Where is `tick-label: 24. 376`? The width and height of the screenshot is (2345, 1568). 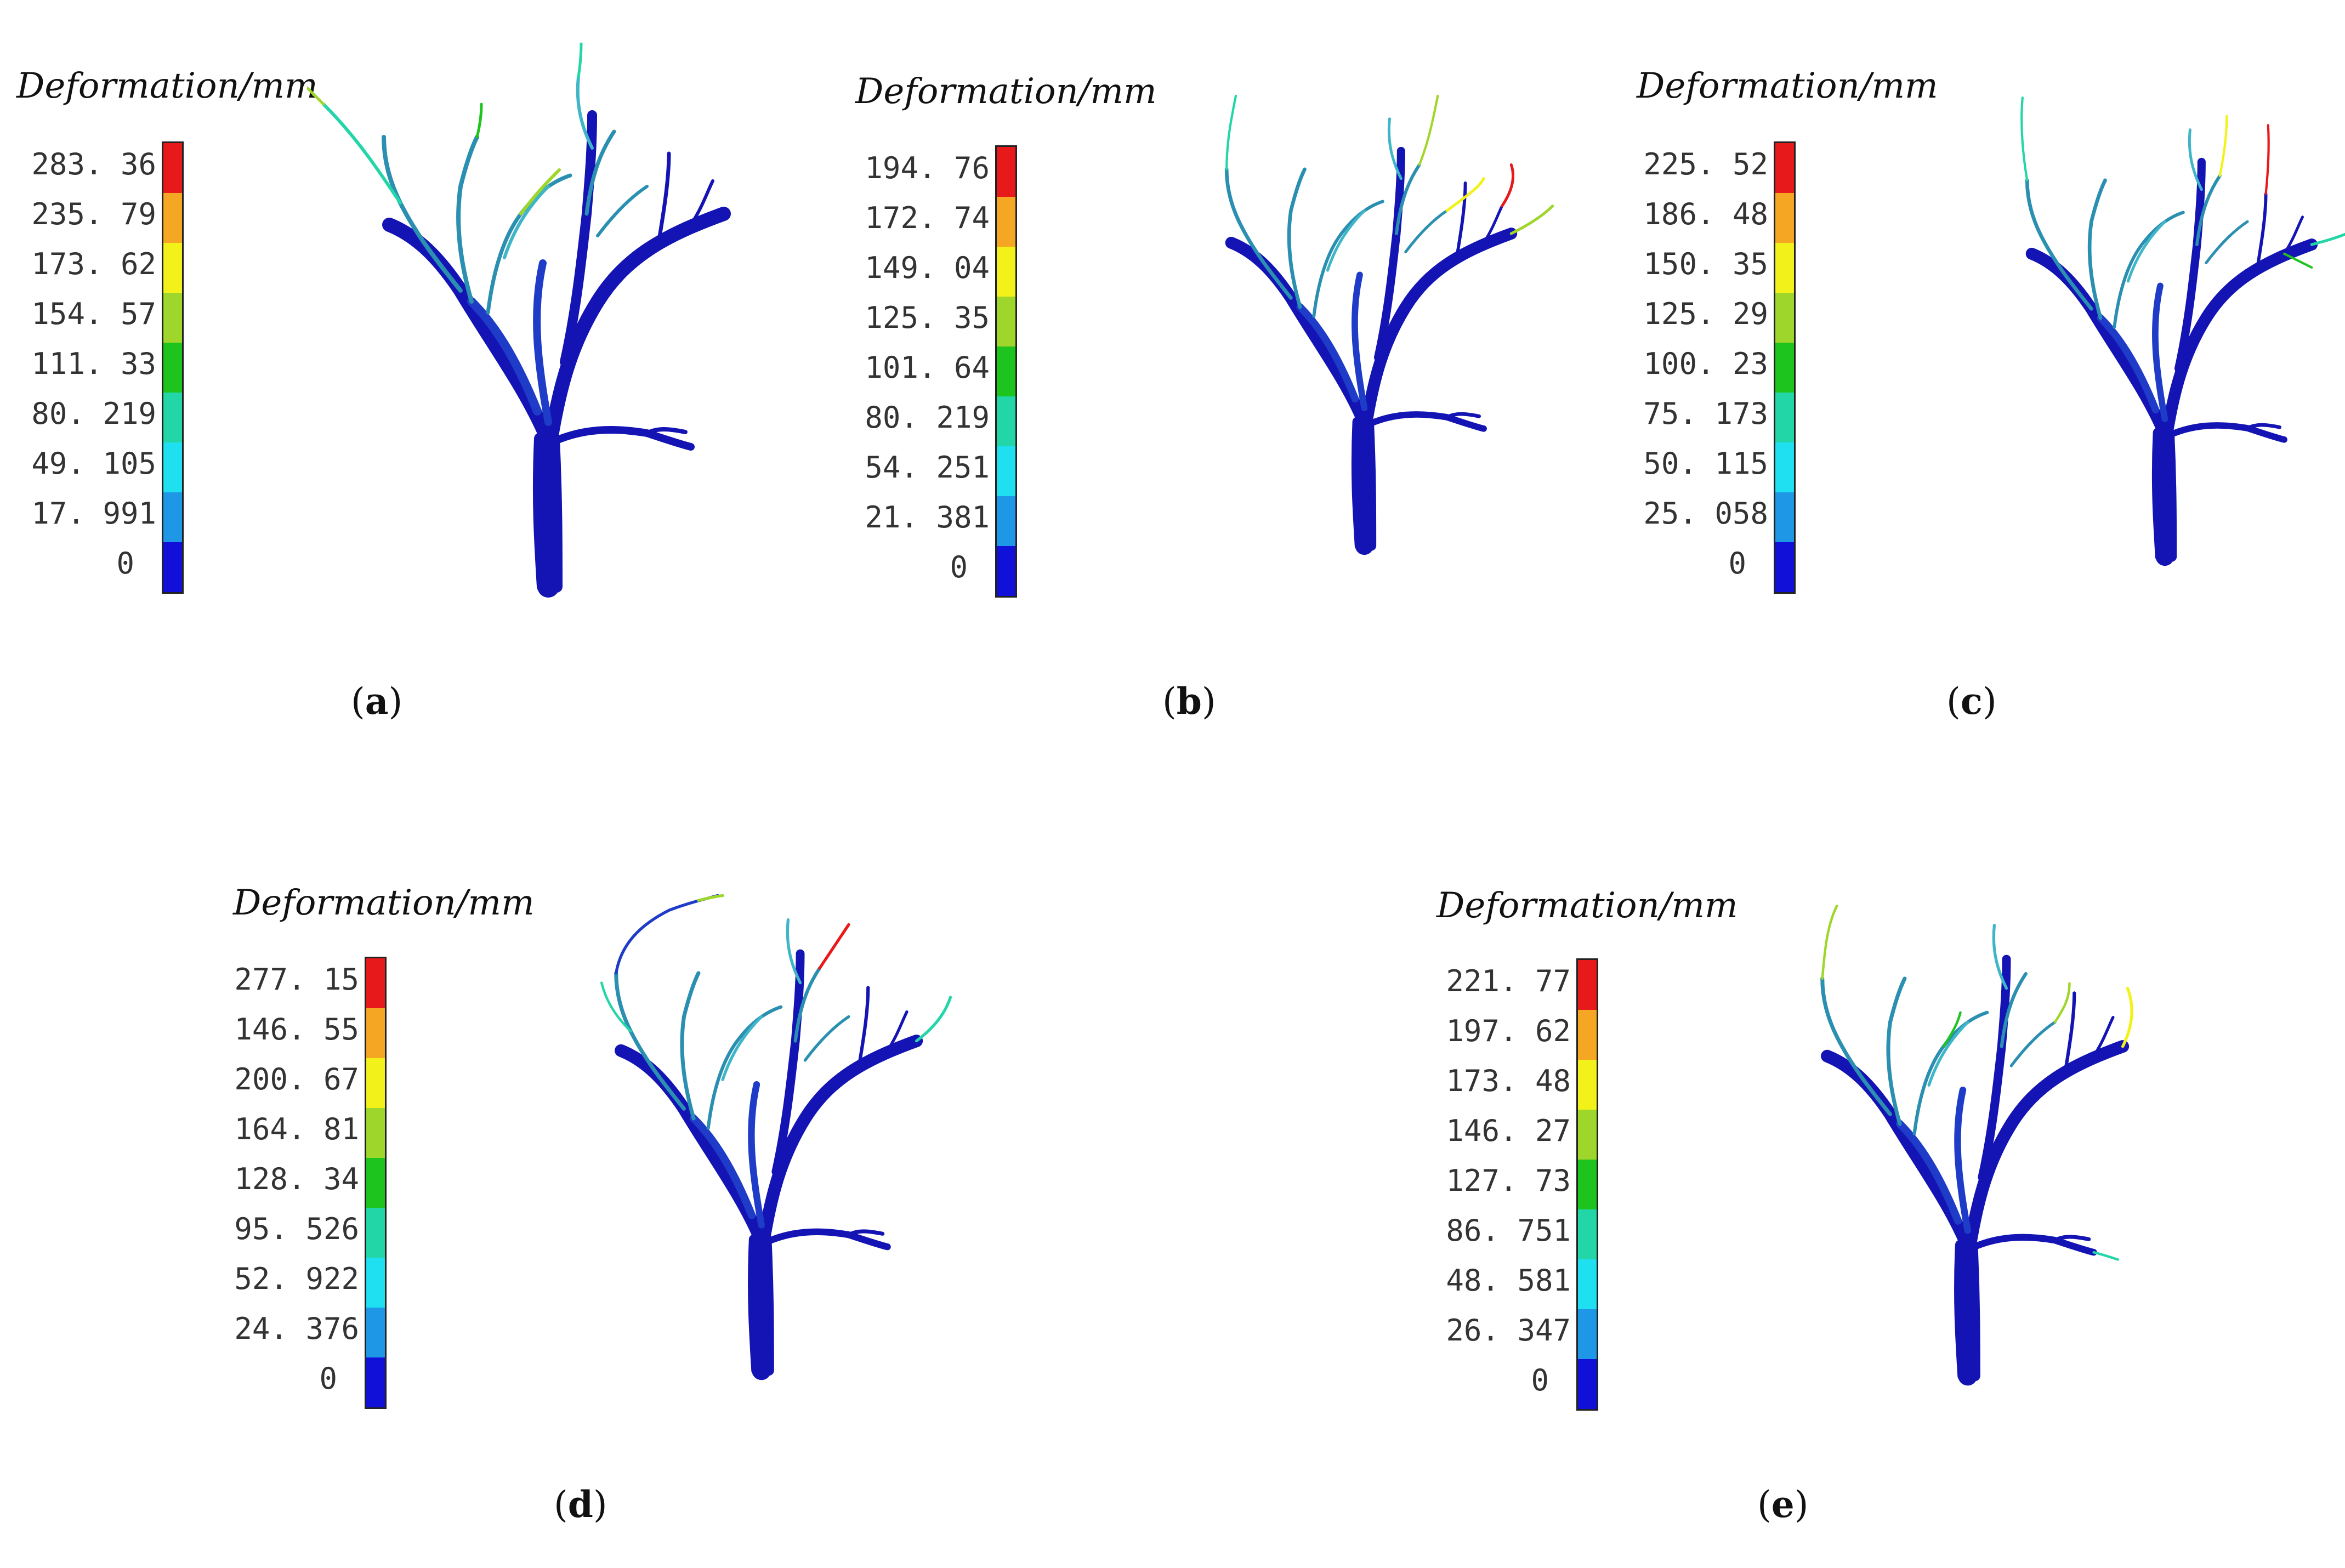
tick-label: 24. 376 is located at coordinates (297, 1329).